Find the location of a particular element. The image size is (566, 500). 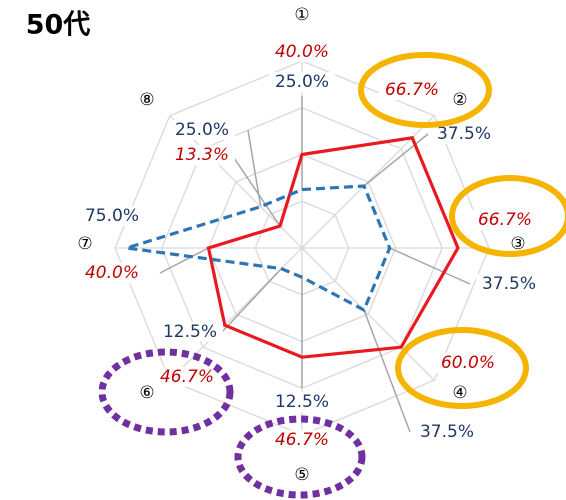

data-label: 75.0% is located at coordinates (112, 216).